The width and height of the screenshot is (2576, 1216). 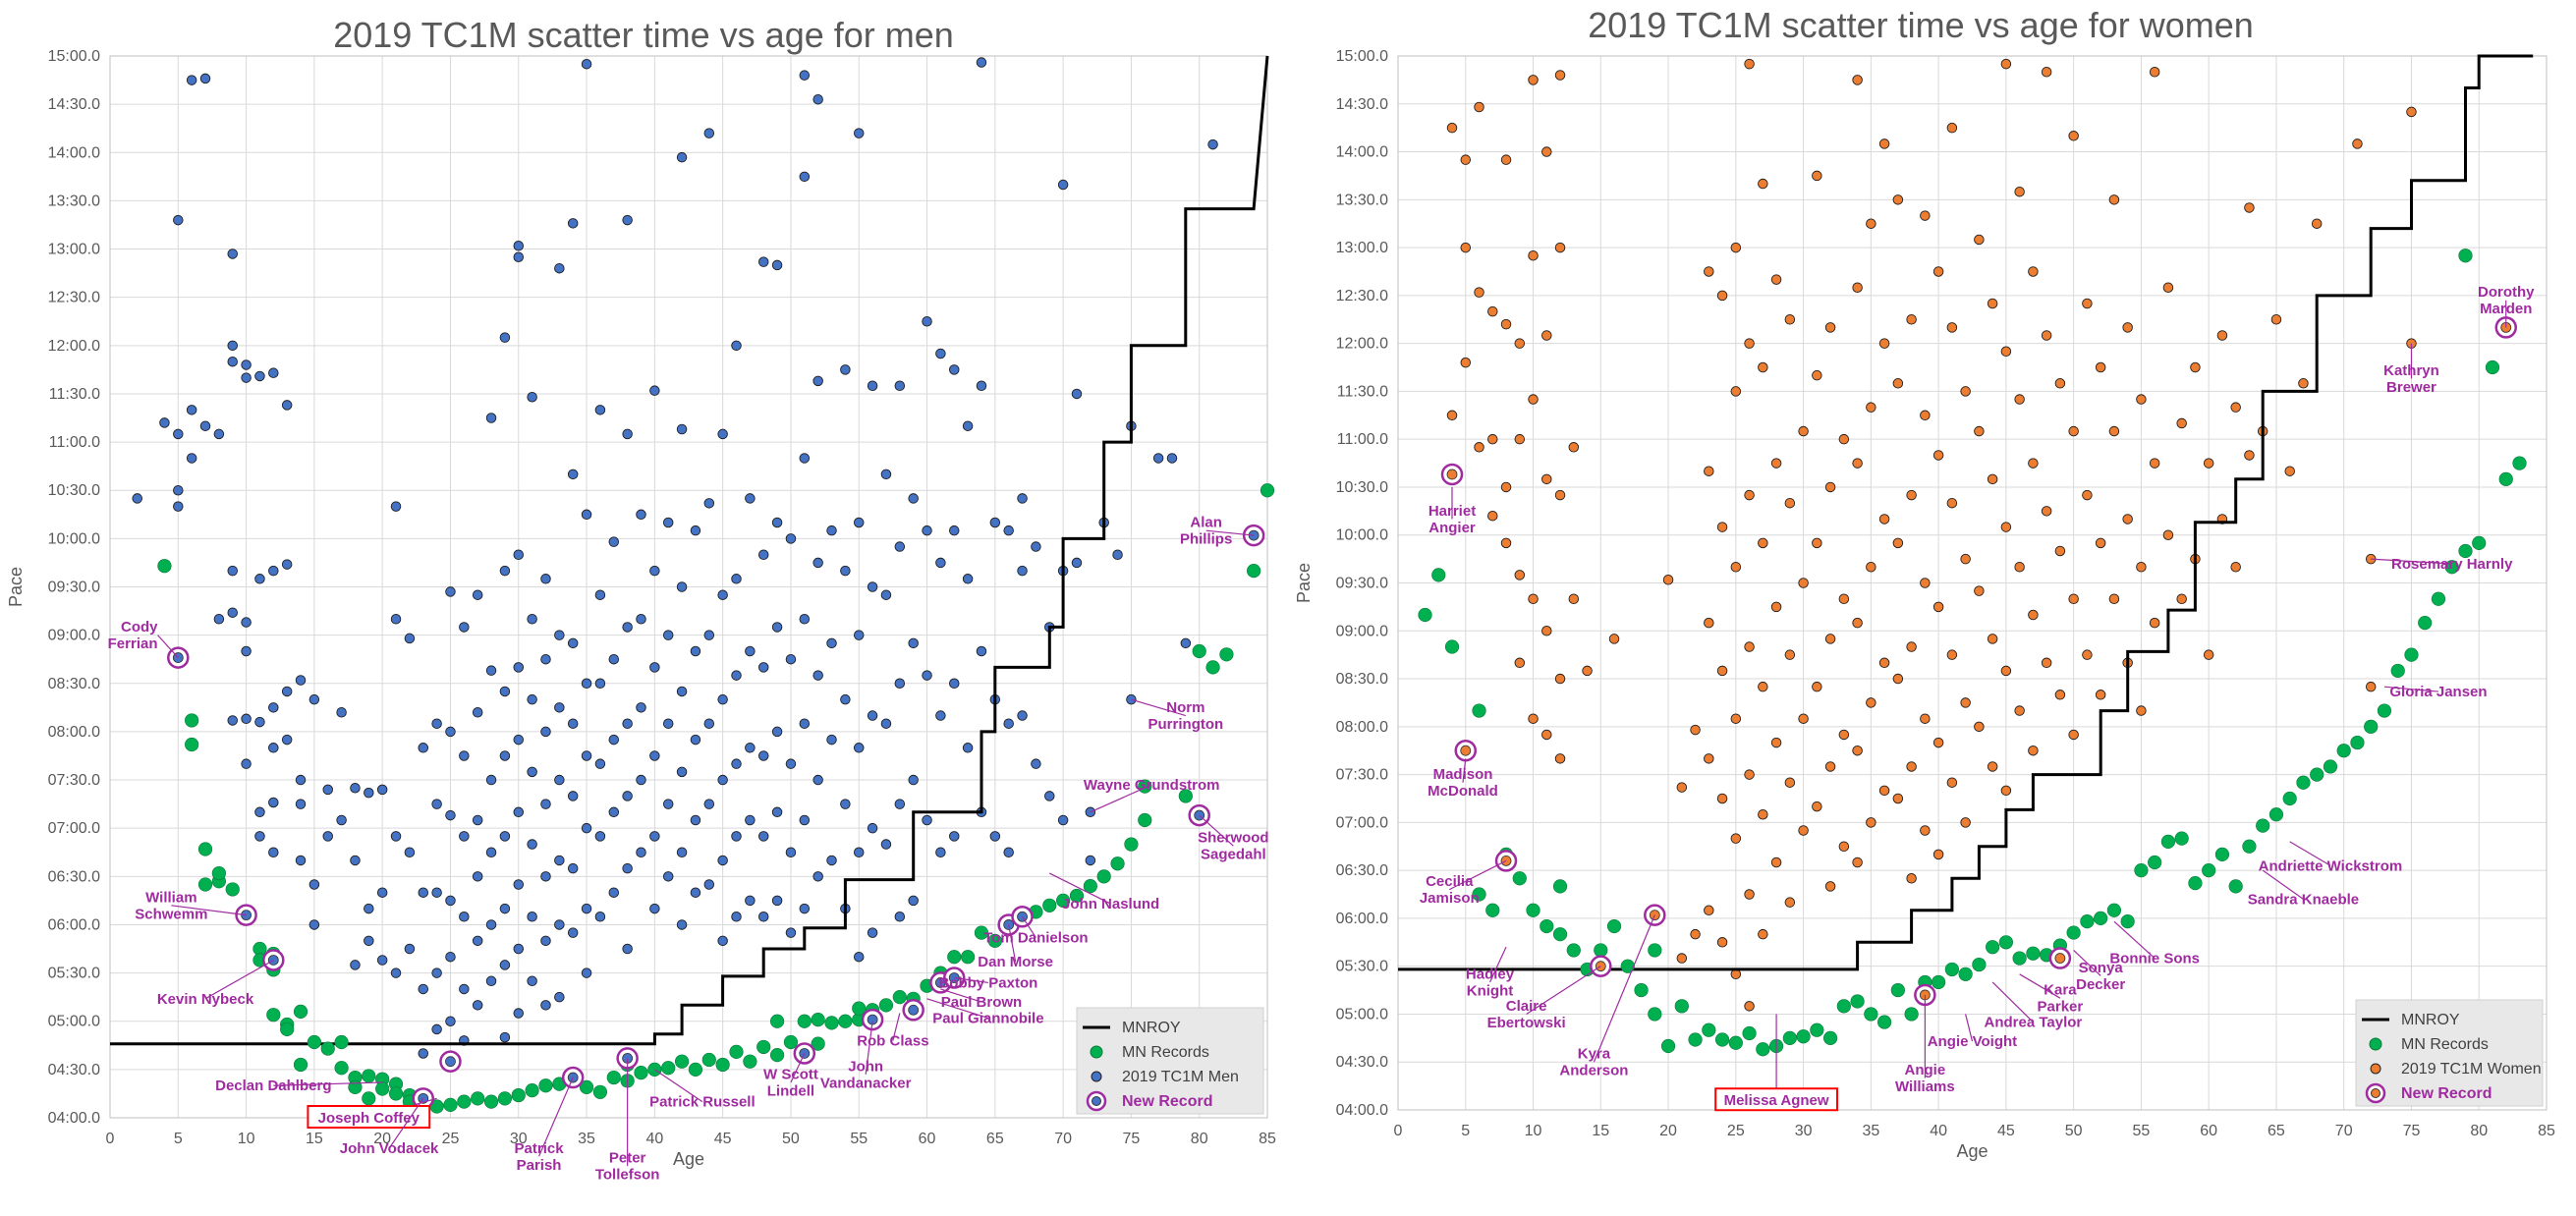 I want to click on x-tick-label: 65, so click(x=2276, y=1131).